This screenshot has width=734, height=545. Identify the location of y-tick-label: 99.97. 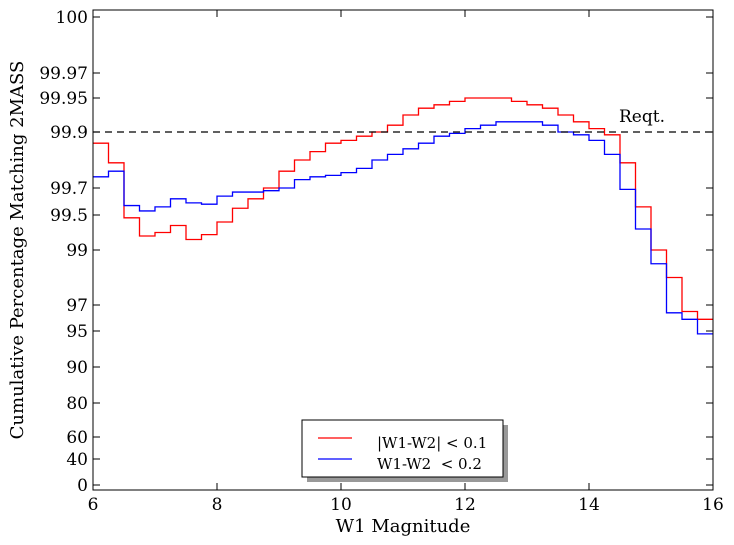
(63, 74).